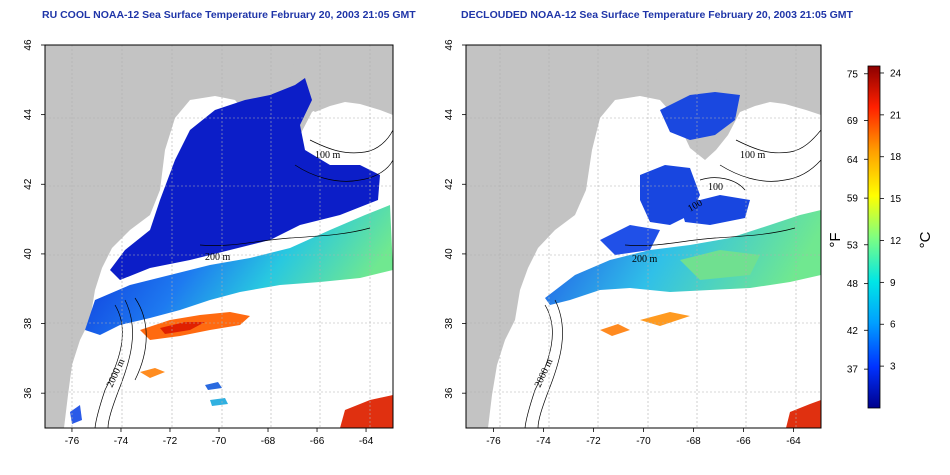  I want to click on contour-label-200m-right: 200 m, so click(645, 259).